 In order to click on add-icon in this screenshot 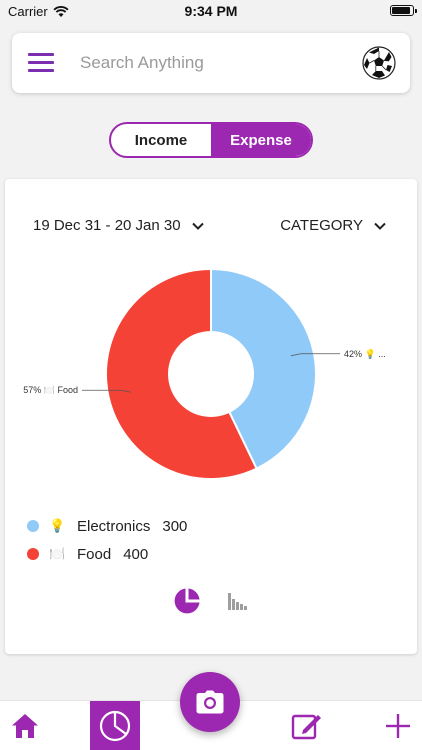, I will do `click(398, 726)`.